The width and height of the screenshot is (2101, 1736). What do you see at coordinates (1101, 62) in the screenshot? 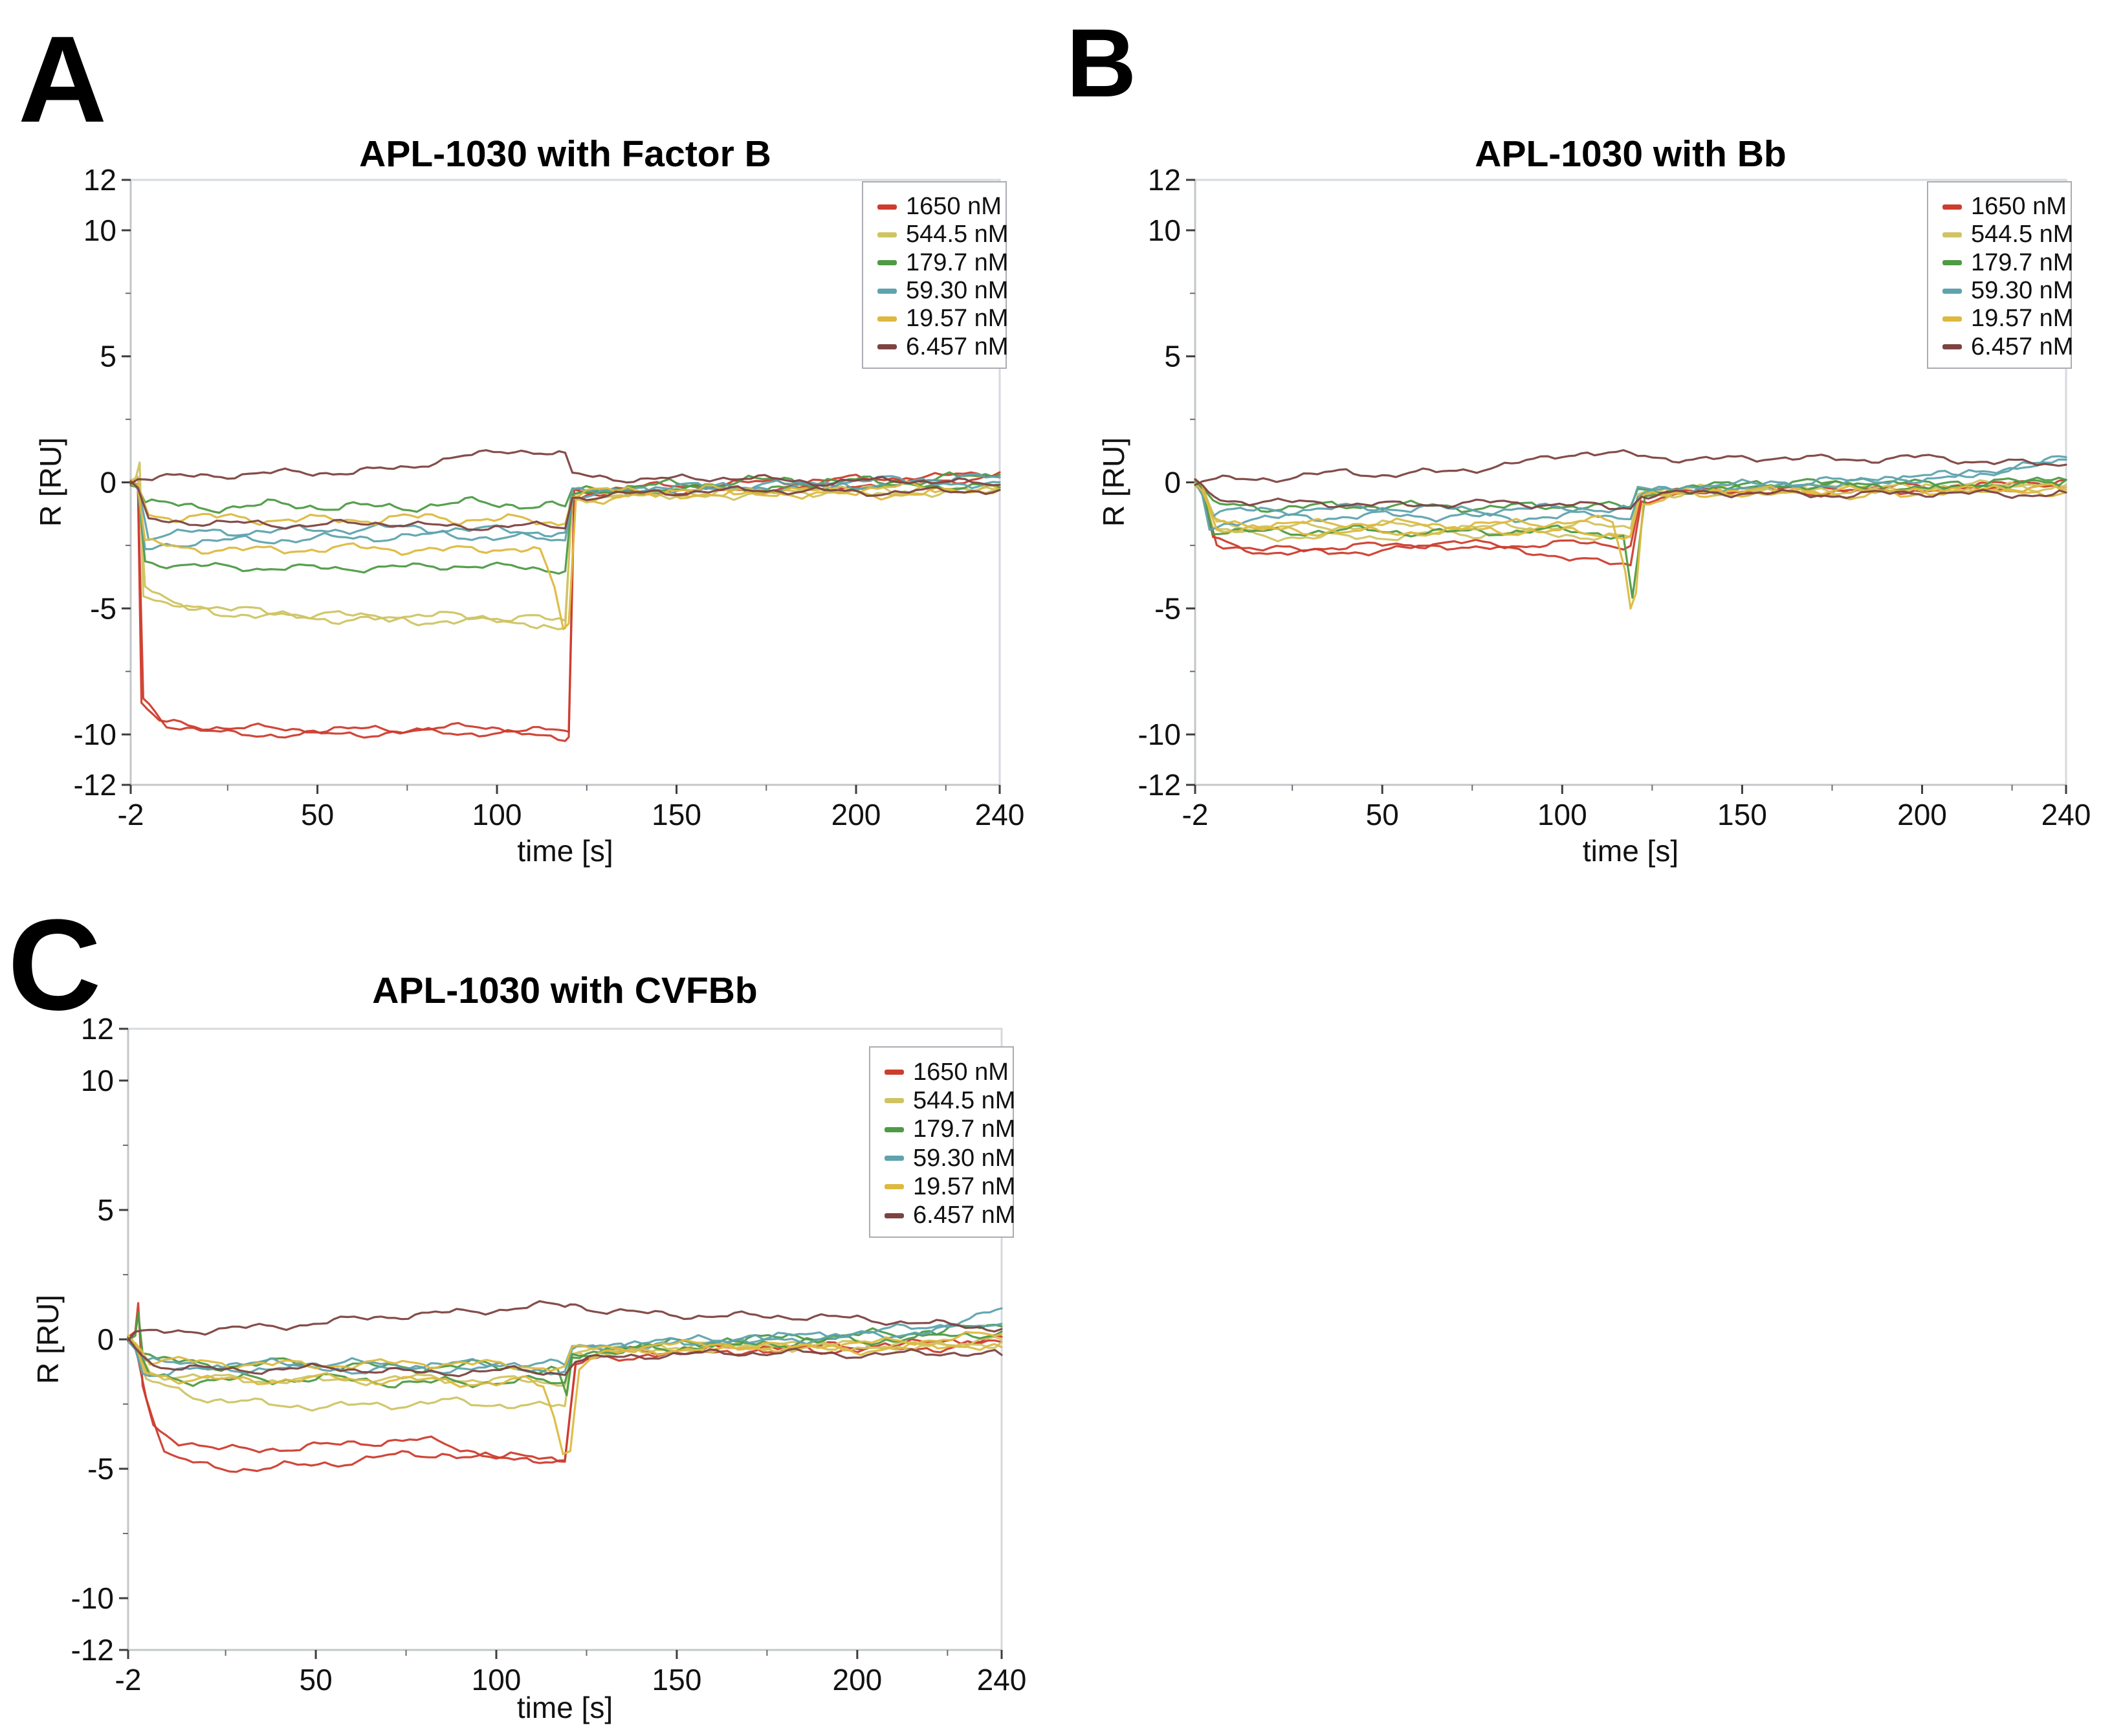
I see `panel-label-b: B` at bounding box center [1101, 62].